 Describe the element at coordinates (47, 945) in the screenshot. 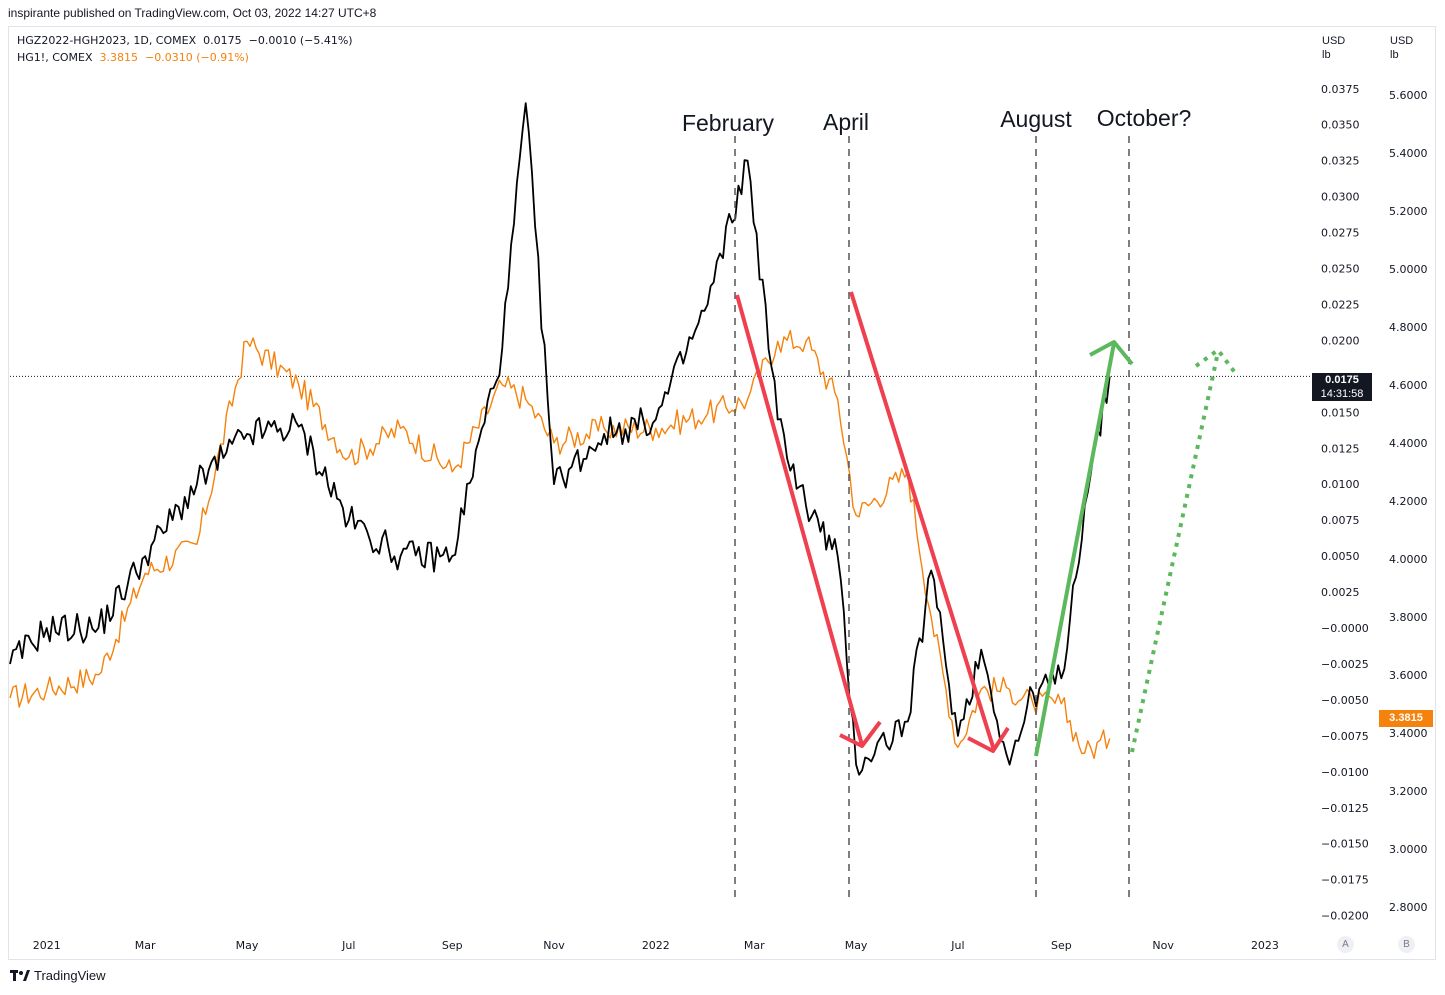

I see `time-tick-label: 2021` at that location.